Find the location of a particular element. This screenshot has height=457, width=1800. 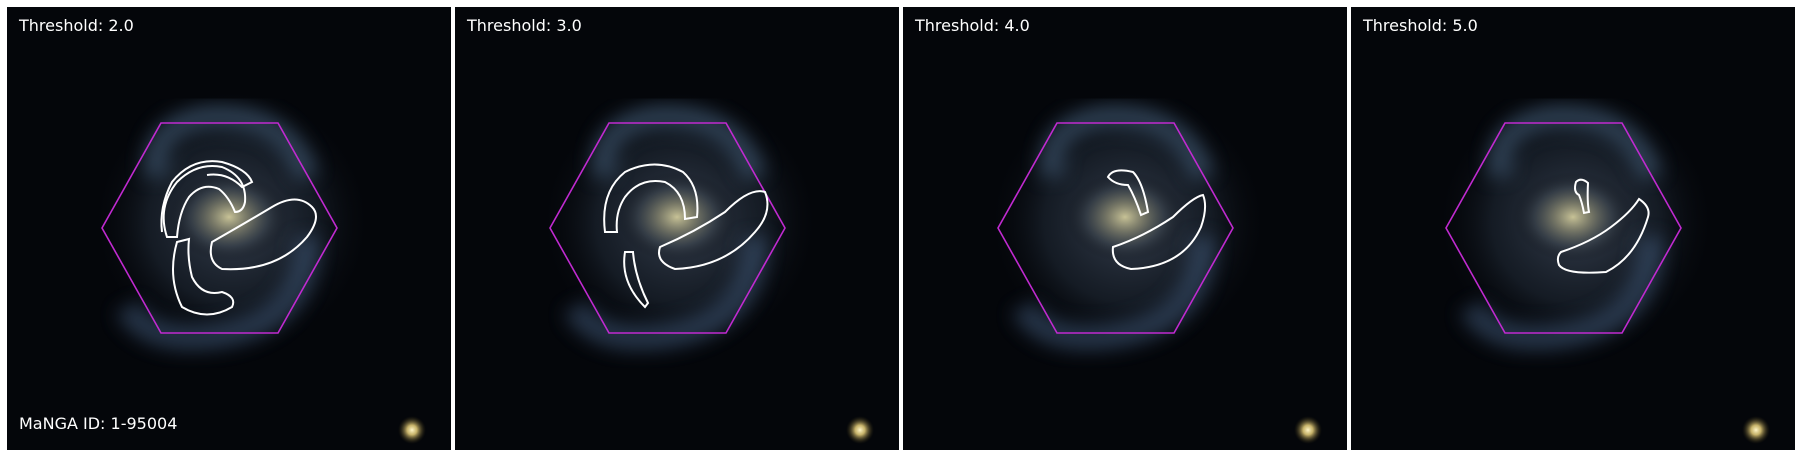

threshold-label: Threshold: 4.0 is located at coordinates (972, 25).